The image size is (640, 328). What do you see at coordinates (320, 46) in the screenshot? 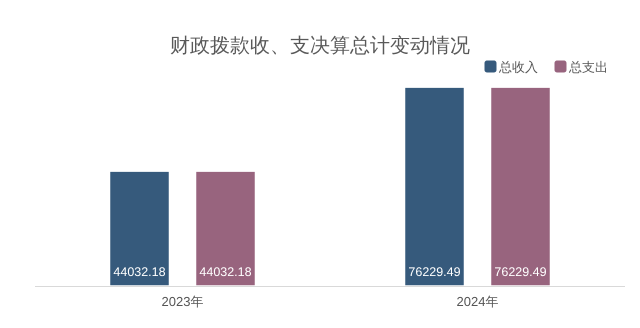
I see `chart-title: 财政拨款收、支决算总计变动情况` at bounding box center [320, 46].